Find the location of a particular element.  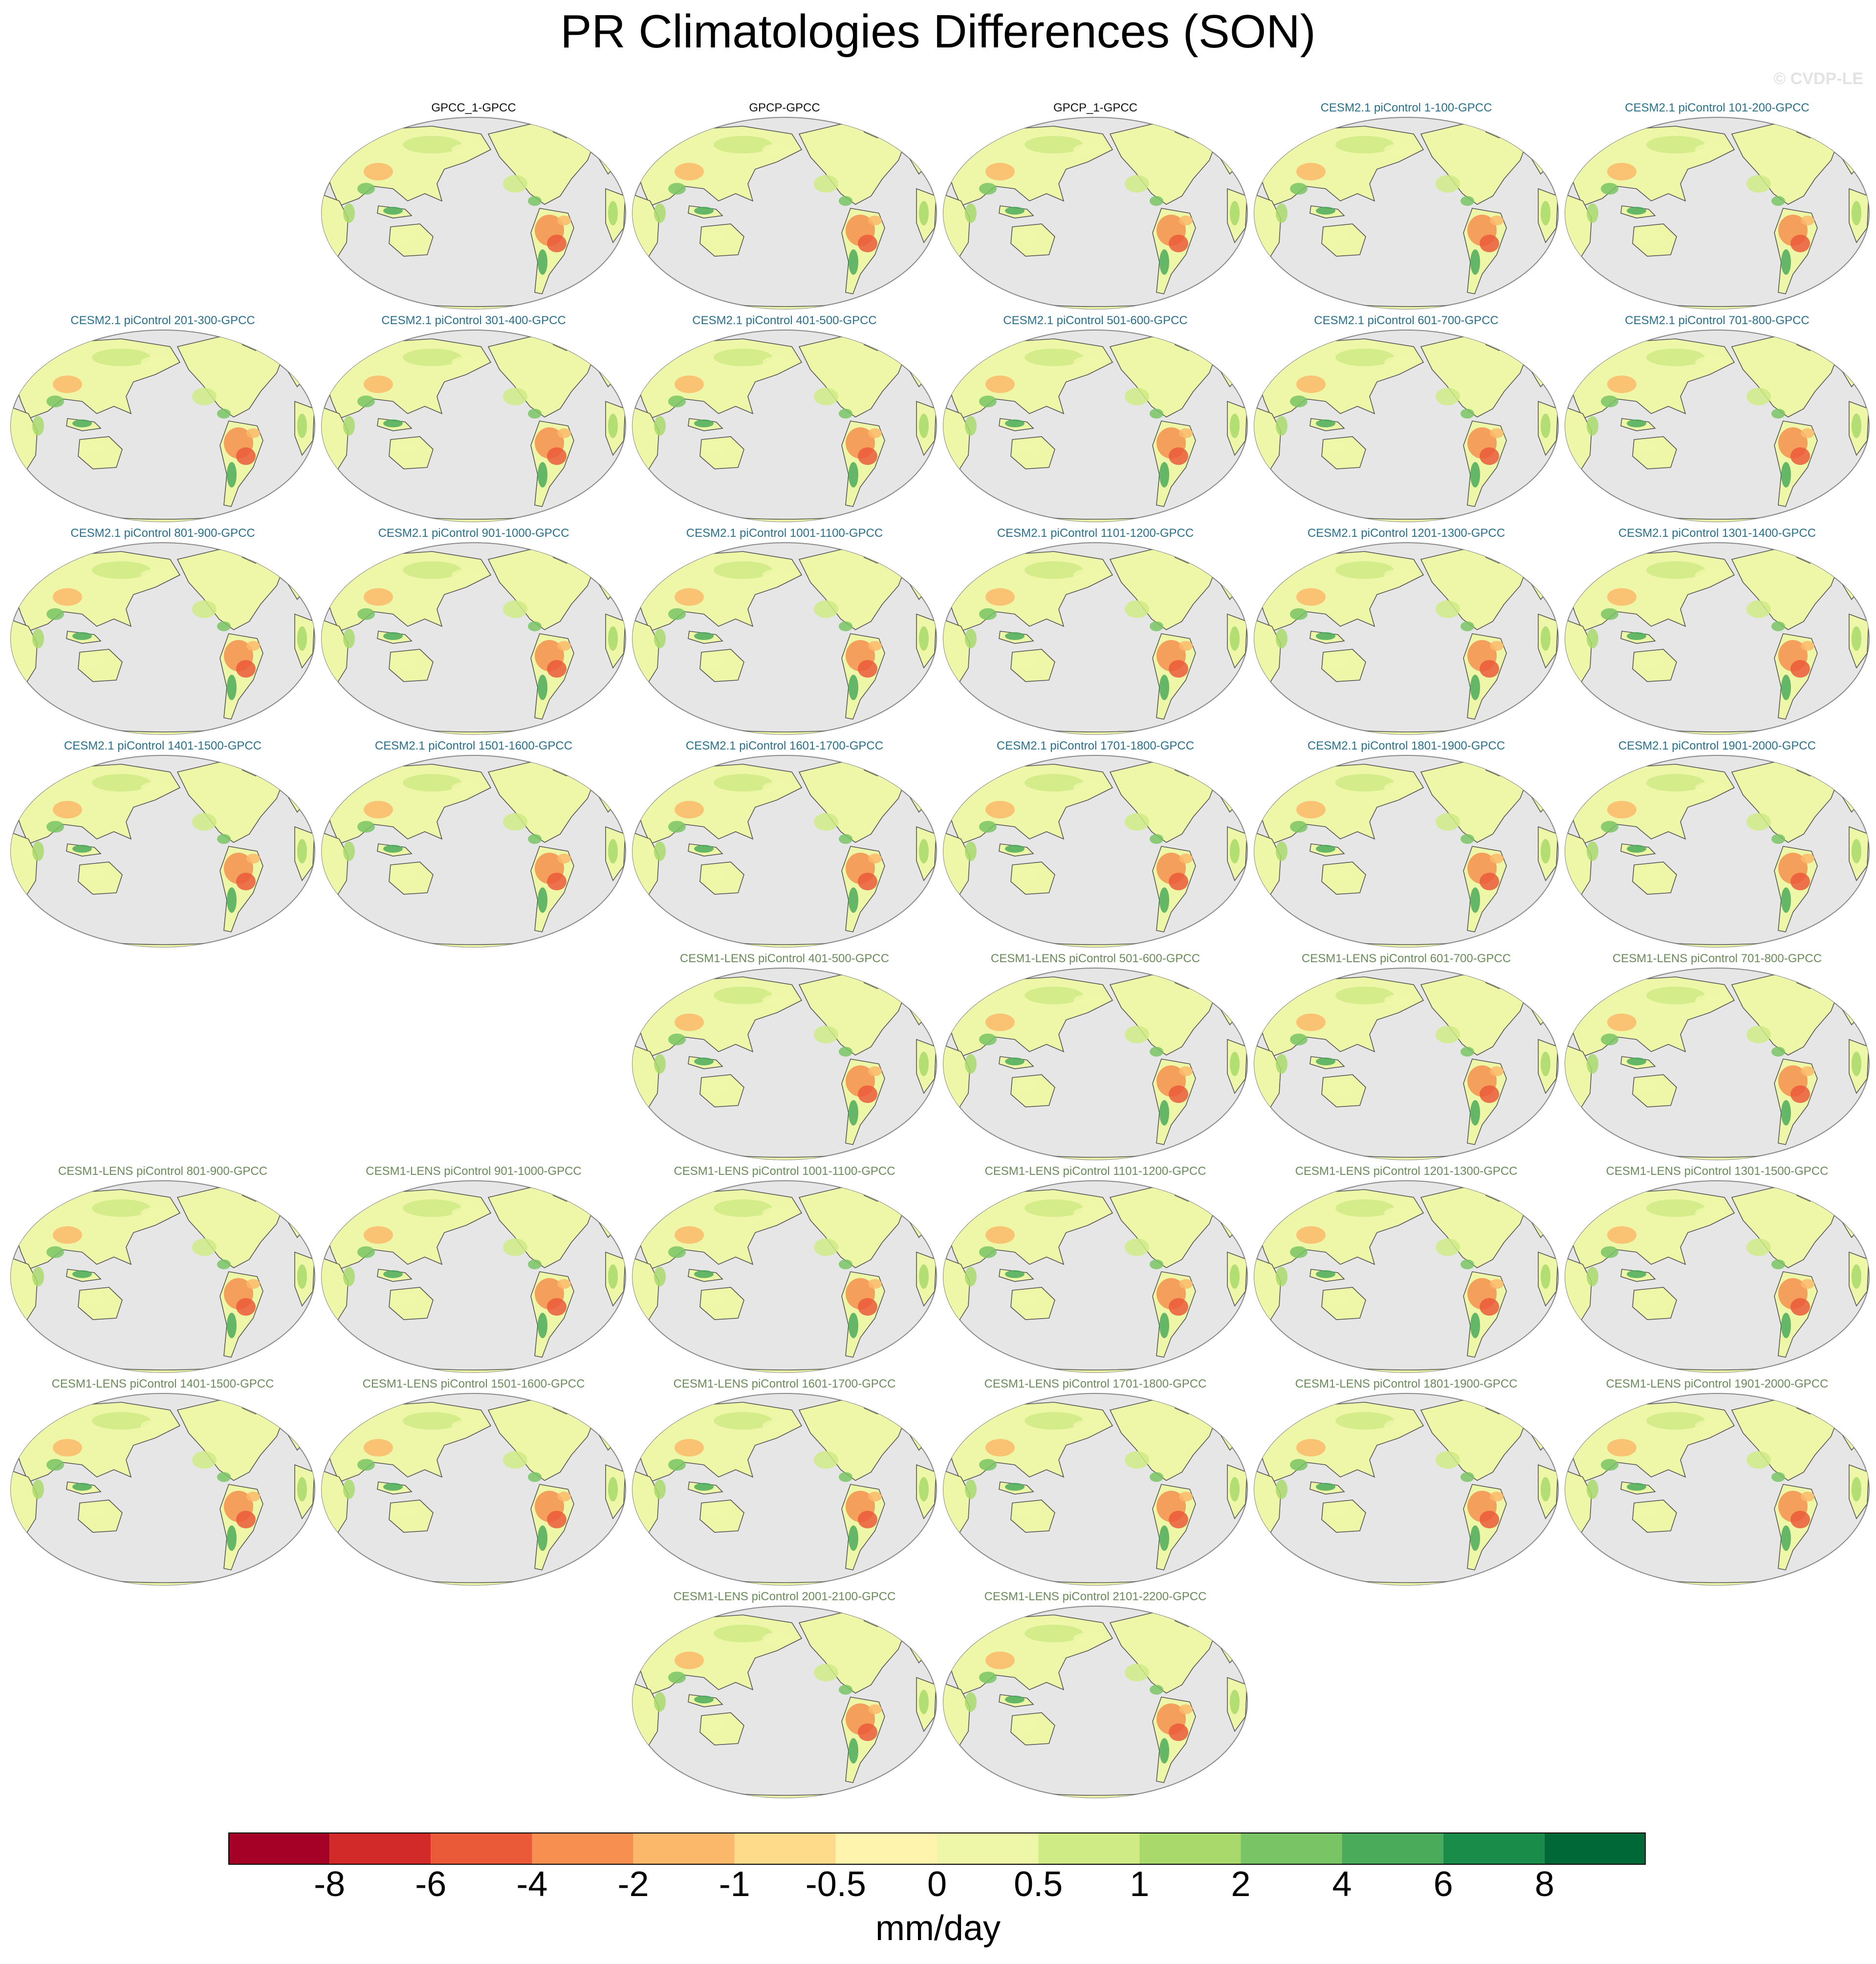

map-panel: CESM1-LENS piControl 901-1000-GPCC is located at coordinates (474, 1269).